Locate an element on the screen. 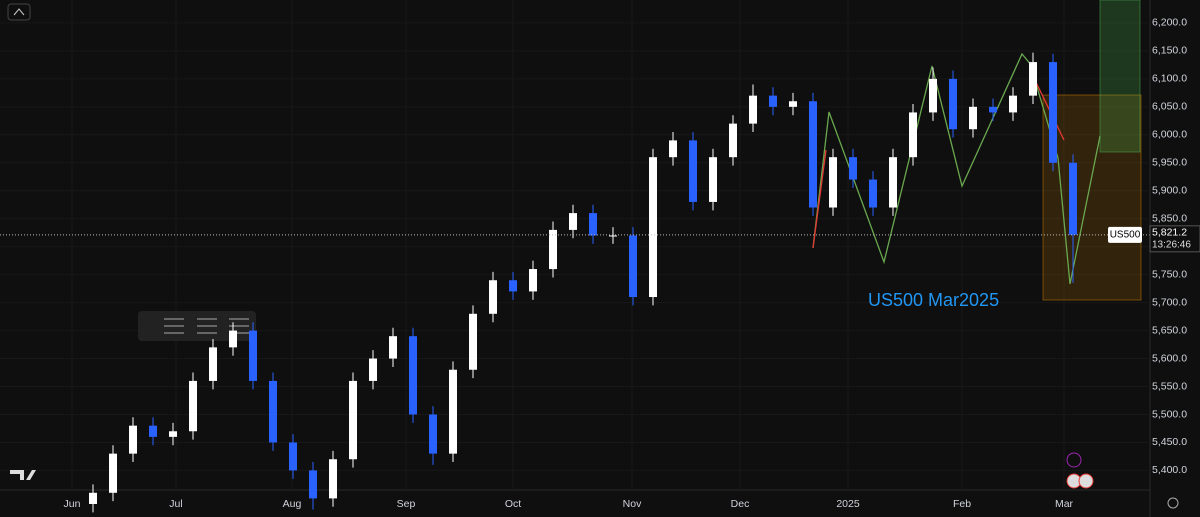  collapse-icon is located at coordinates (19, 12).